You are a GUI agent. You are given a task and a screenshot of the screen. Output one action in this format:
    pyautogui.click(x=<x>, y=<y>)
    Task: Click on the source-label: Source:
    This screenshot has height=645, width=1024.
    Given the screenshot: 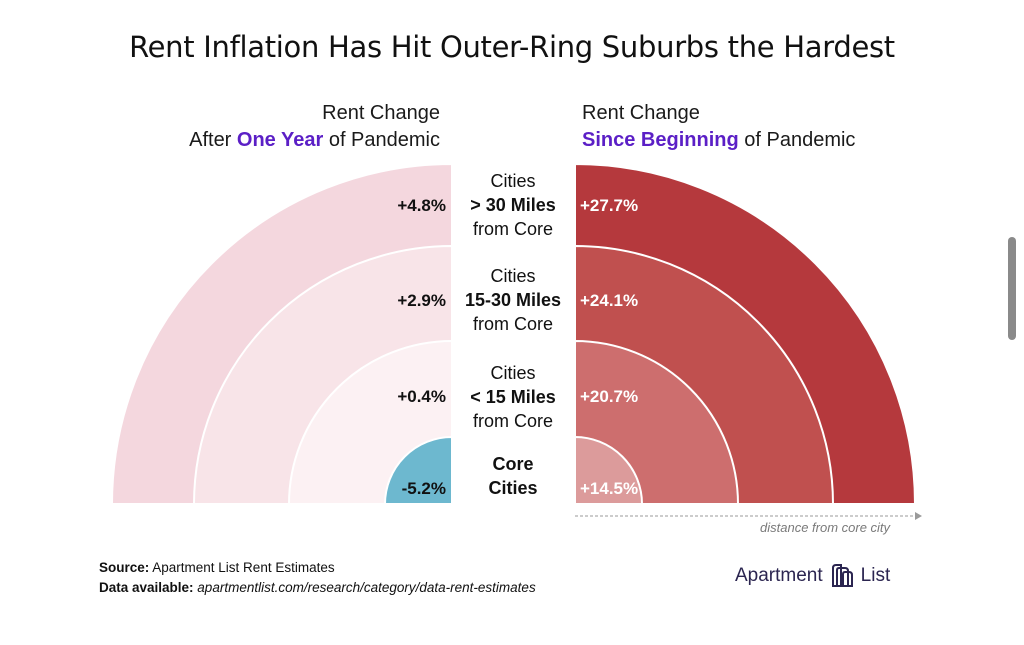 What is the action you would take?
    pyautogui.click(x=124, y=567)
    